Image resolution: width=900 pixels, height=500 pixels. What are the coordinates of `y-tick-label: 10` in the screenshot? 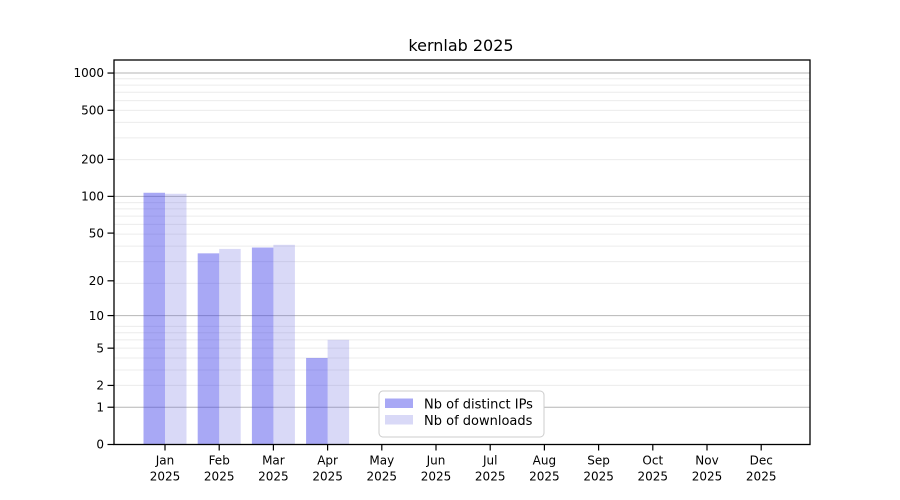 It's located at (96, 316).